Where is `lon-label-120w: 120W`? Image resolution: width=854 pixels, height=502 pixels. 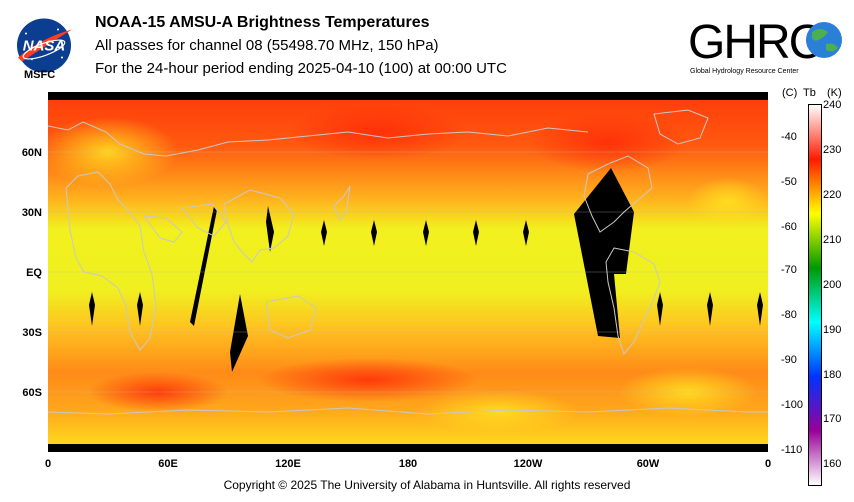
lon-label-120w: 120W is located at coordinates (528, 464).